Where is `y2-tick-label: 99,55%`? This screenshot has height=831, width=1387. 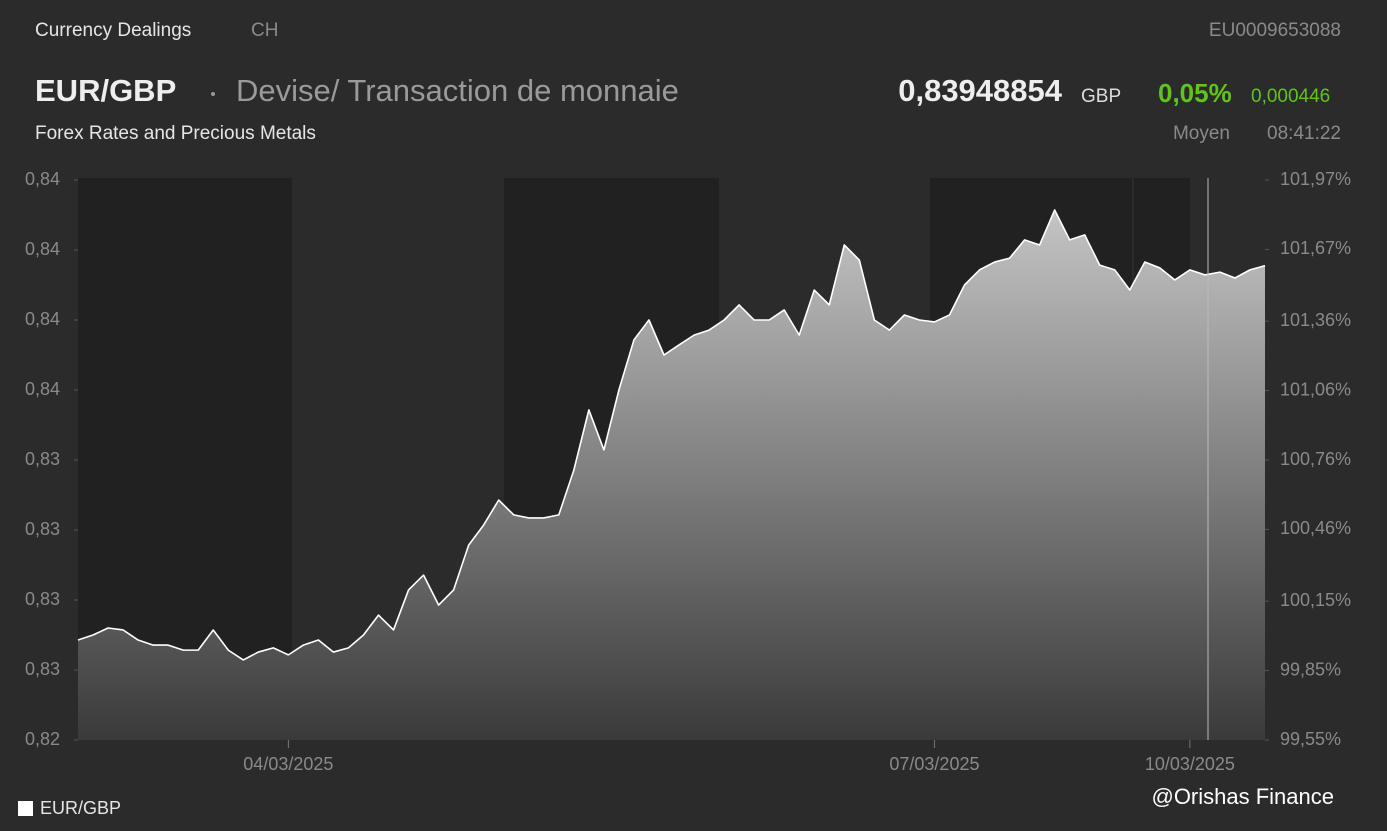 y2-tick-label: 99,55% is located at coordinates (1310, 739).